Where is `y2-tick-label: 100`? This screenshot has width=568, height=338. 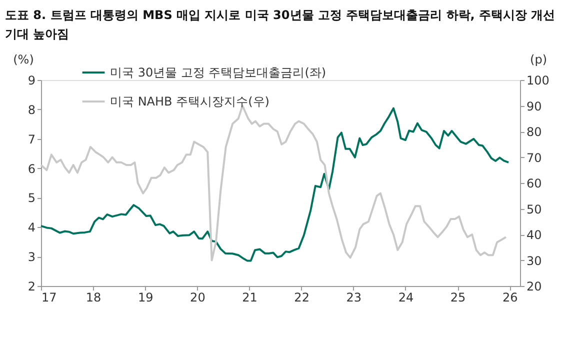
y2-tick-label: 100 is located at coordinates (538, 81).